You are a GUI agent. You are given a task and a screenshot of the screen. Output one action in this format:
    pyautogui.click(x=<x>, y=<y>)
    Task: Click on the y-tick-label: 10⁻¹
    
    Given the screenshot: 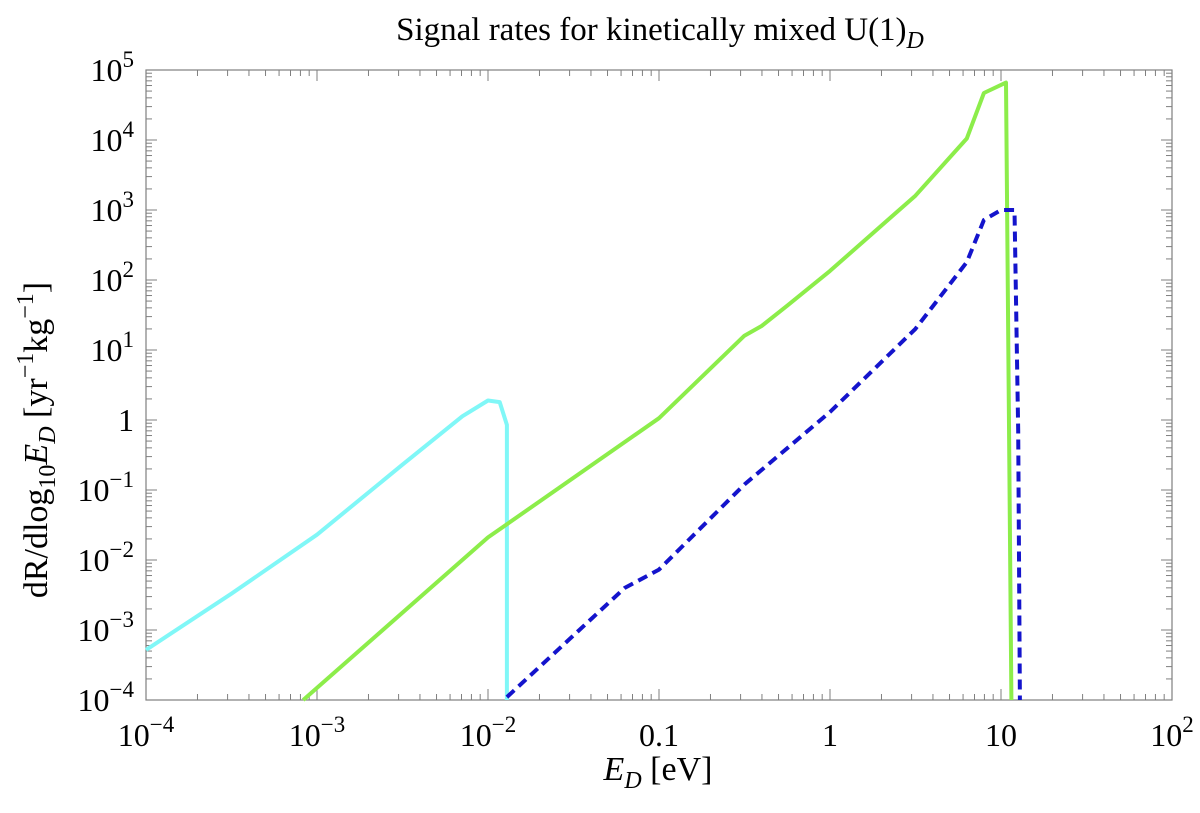 What is the action you would take?
    pyautogui.click(x=106, y=487)
    